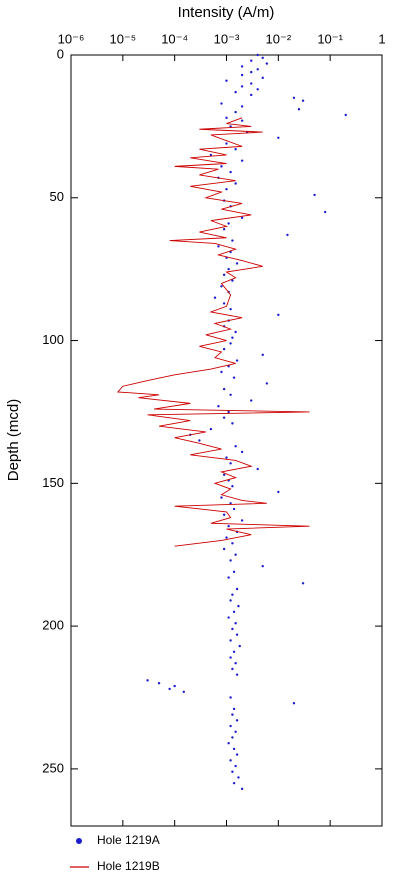 This screenshot has height=881, width=404. Describe the element at coordinates (279, 38) in the screenshot. I see `x-tick-label: 10⁻²` at that location.